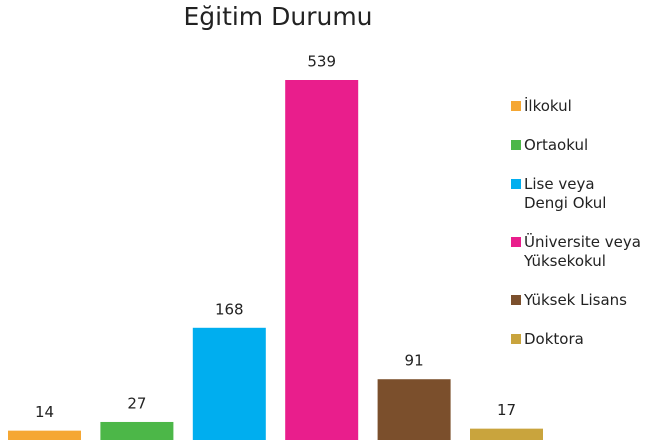  I want to click on legend-item: Doktora, so click(581, 339).